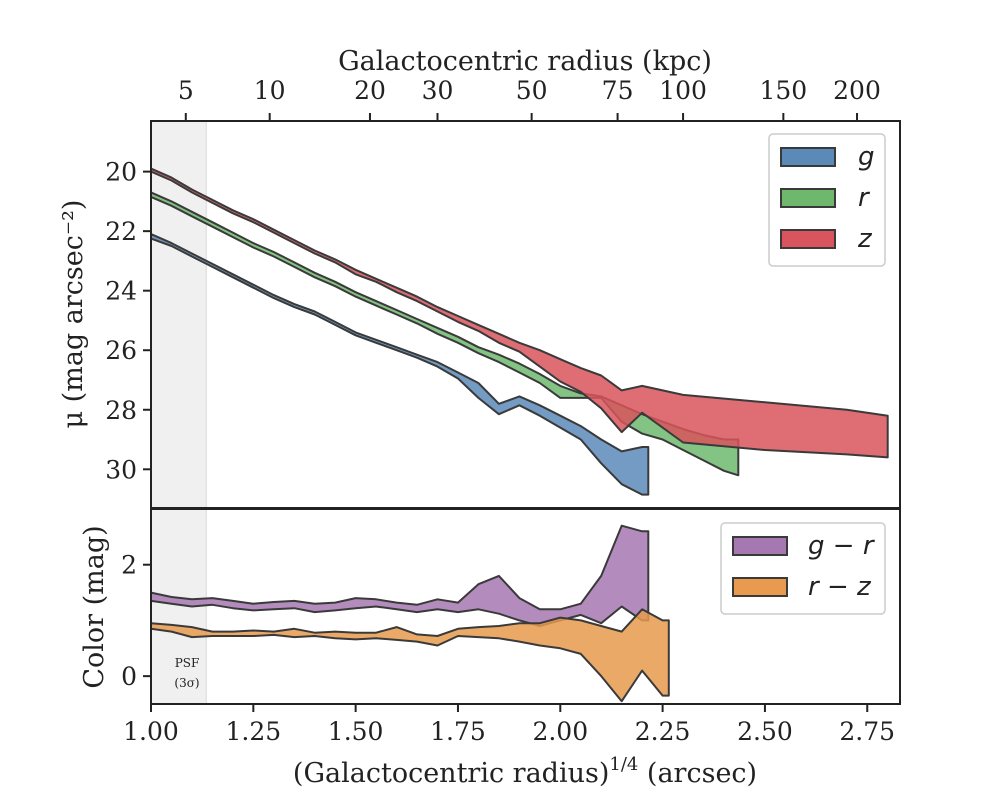  Describe the element at coordinates (808, 157) in the screenshot. I see `legend-swatch-g` at that location.